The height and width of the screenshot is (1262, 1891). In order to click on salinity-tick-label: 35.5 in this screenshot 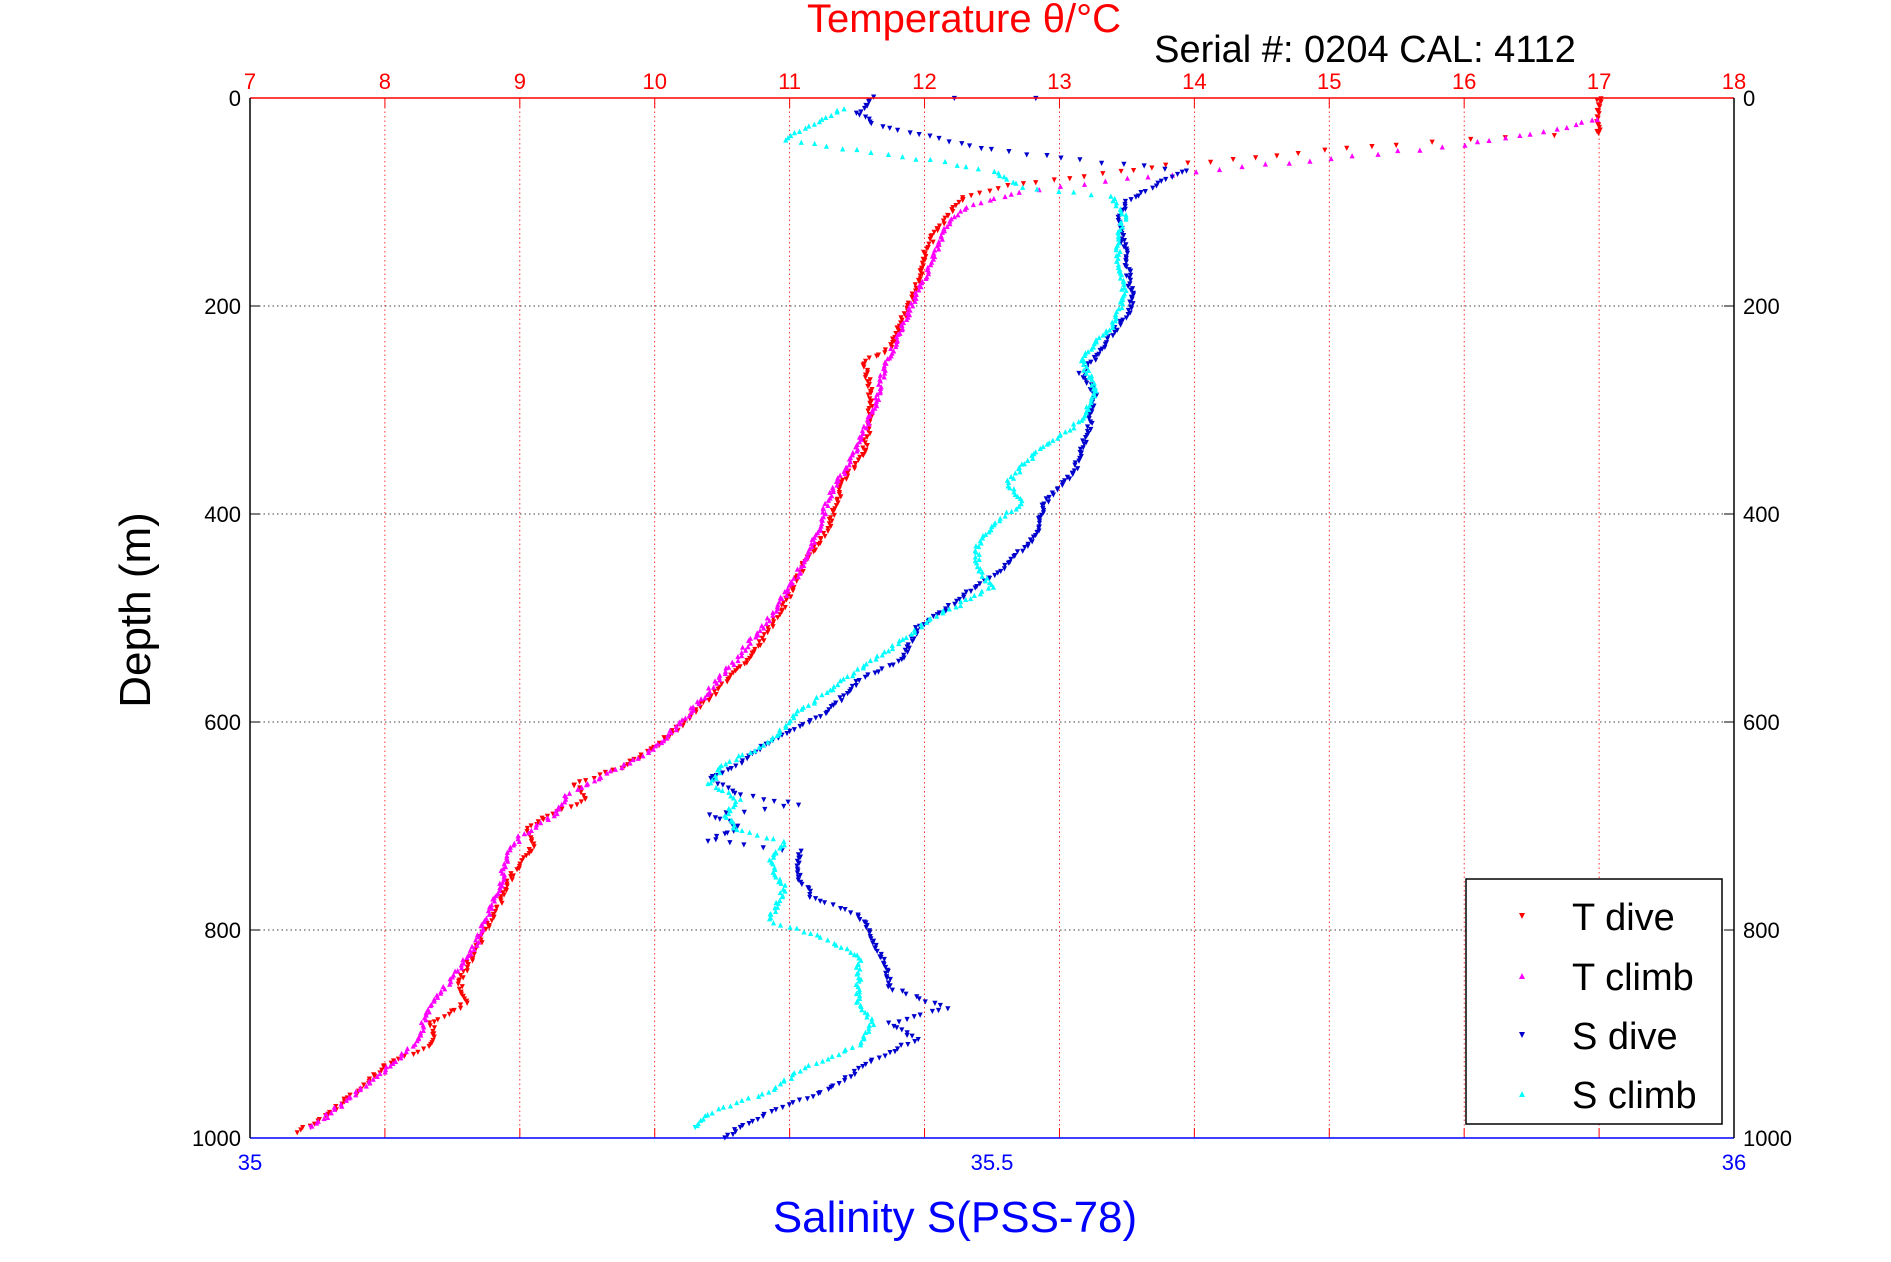, I will do `click(992, 1162)`.